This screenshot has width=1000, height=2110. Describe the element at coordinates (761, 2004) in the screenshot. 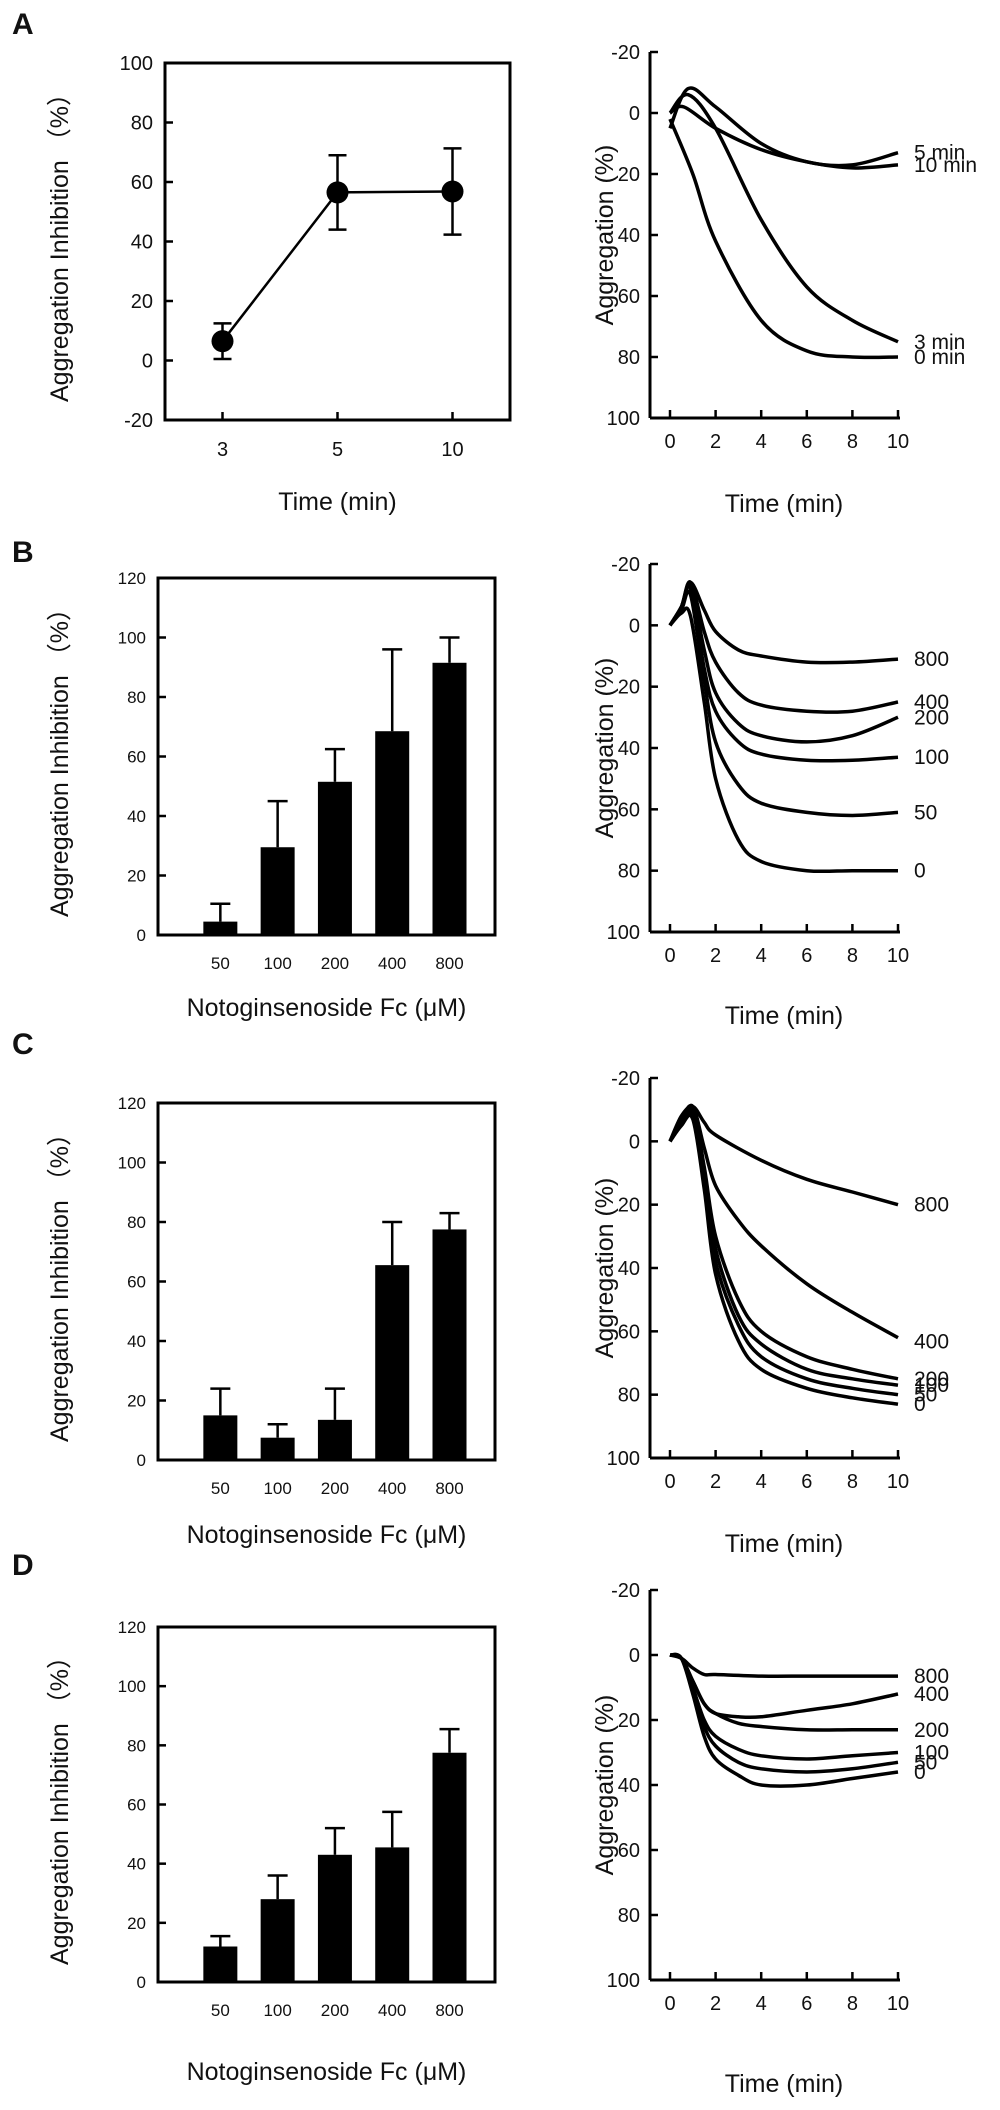

I see `chart-8-x-tick-label: 4` at that location.